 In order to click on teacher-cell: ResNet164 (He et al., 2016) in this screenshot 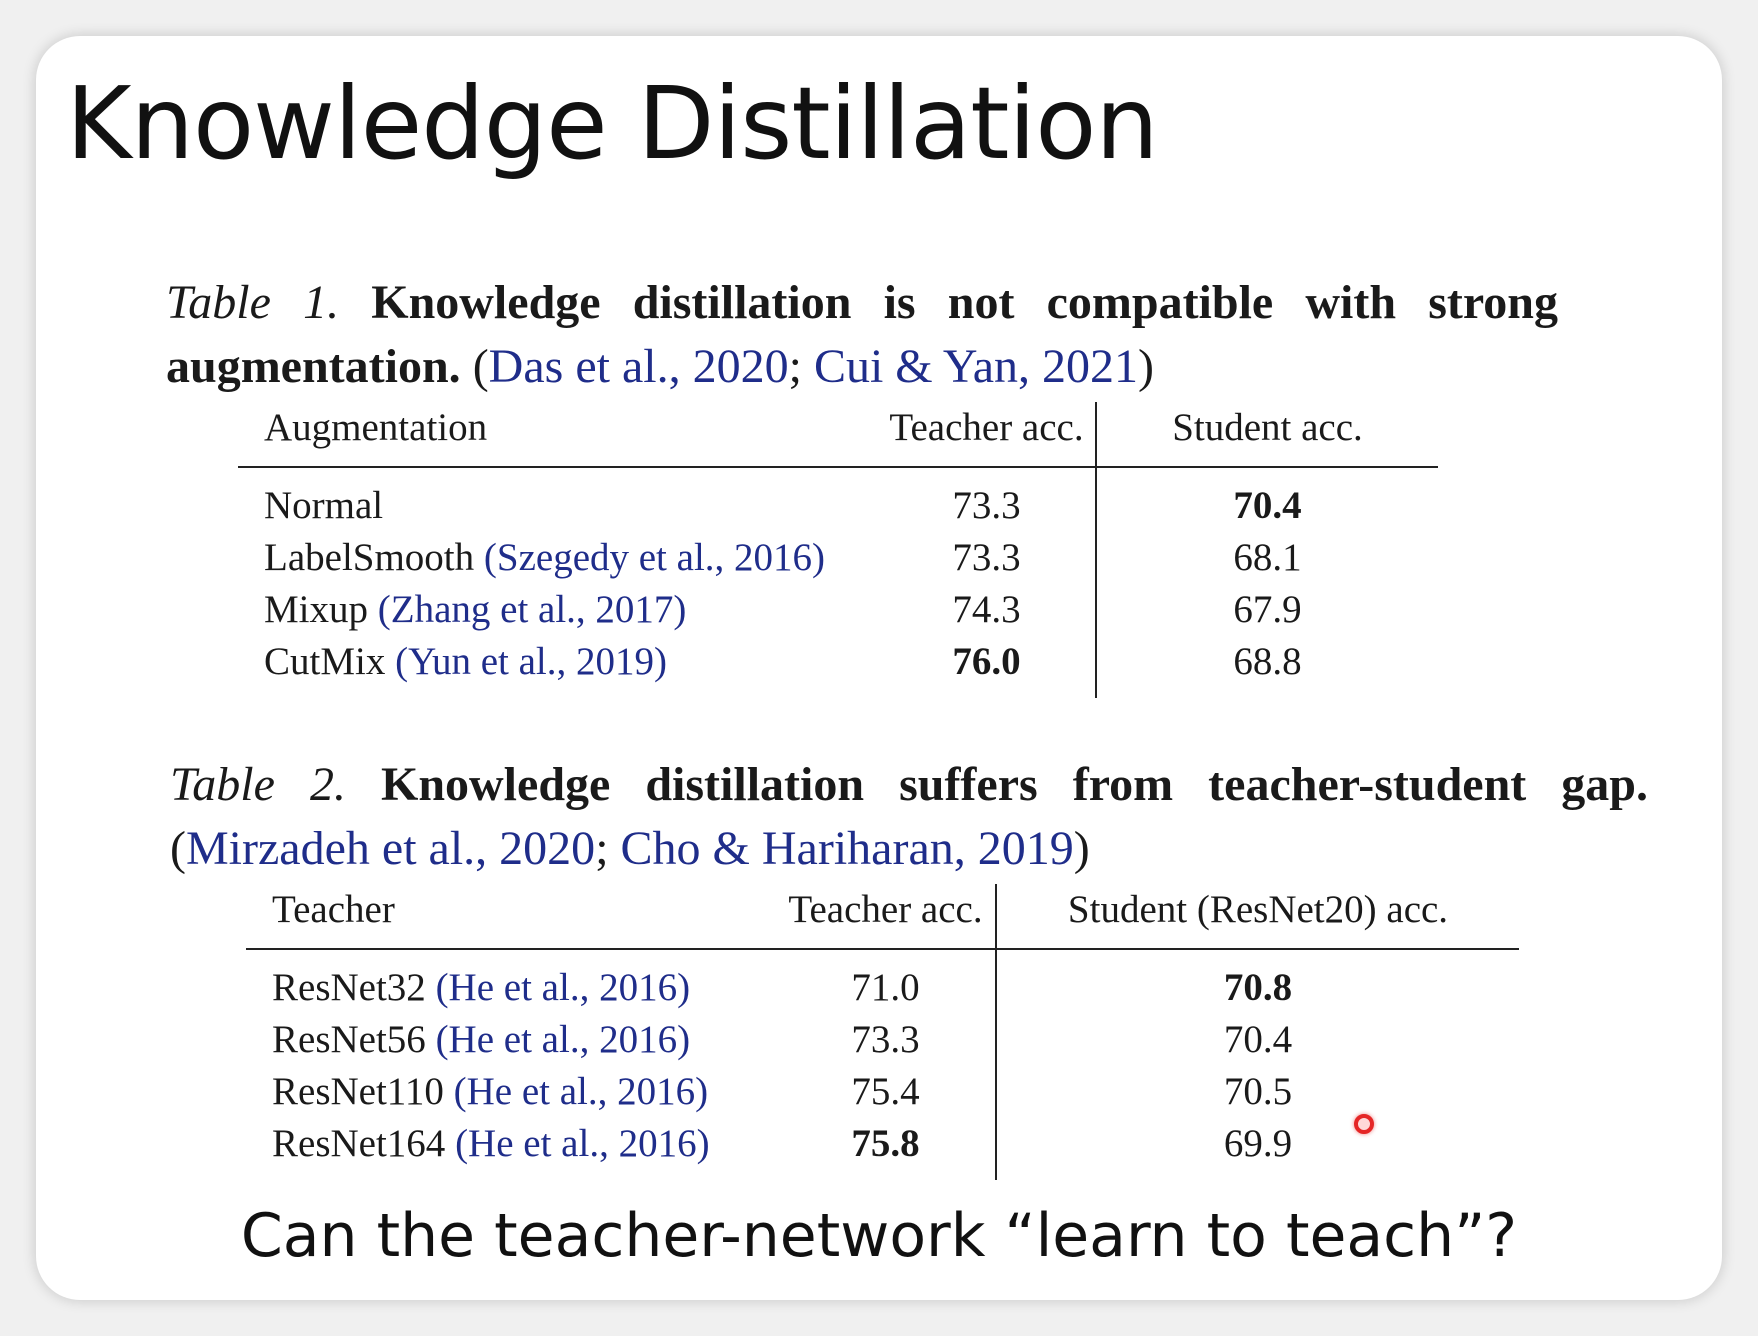, I will do `click(511, 1149)`.